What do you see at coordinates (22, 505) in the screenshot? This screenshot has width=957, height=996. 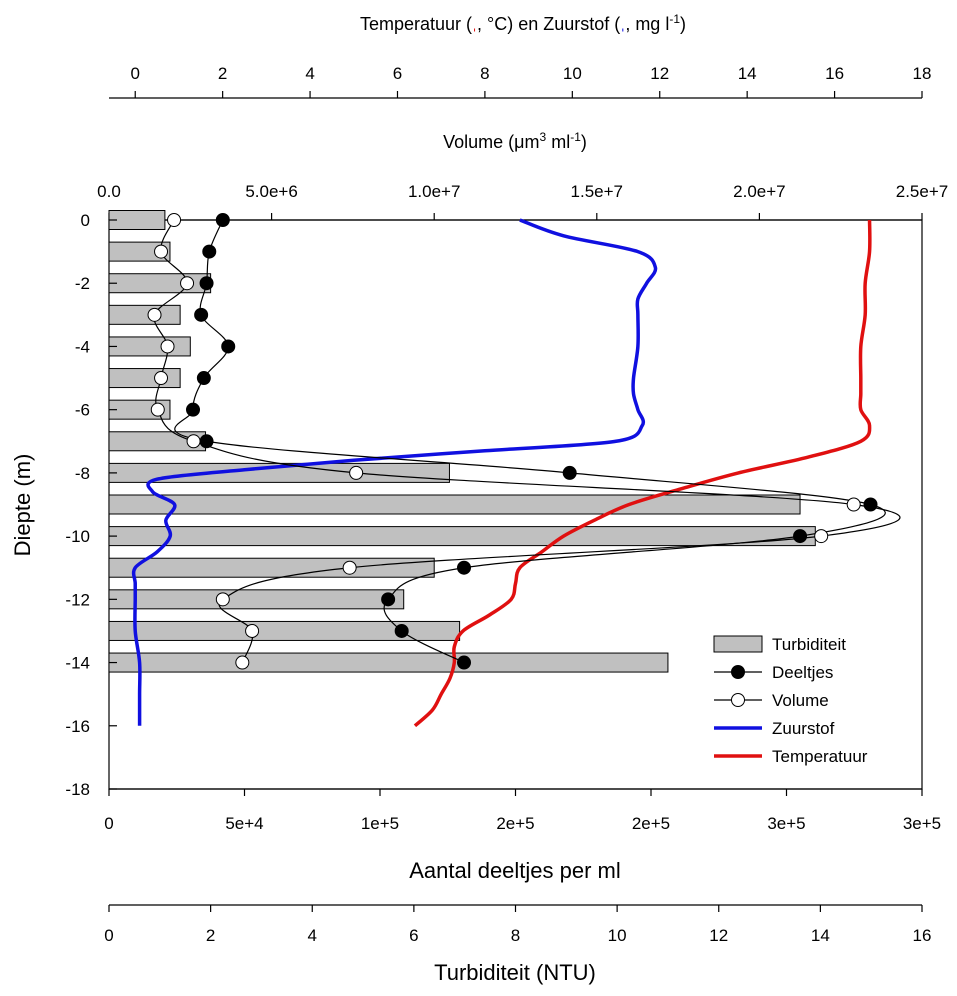 I see `depth-axis-title: Diepte (m)` at bounding box center [22, 505].